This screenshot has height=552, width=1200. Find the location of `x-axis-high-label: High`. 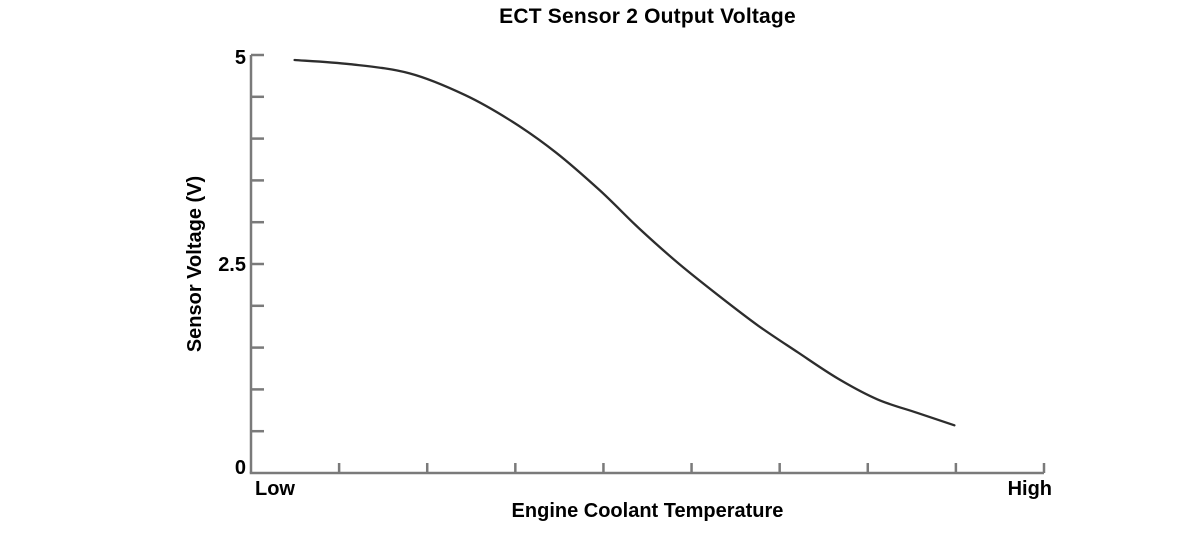

x-axis-high-label: High is located at coordinates (1029, 489).